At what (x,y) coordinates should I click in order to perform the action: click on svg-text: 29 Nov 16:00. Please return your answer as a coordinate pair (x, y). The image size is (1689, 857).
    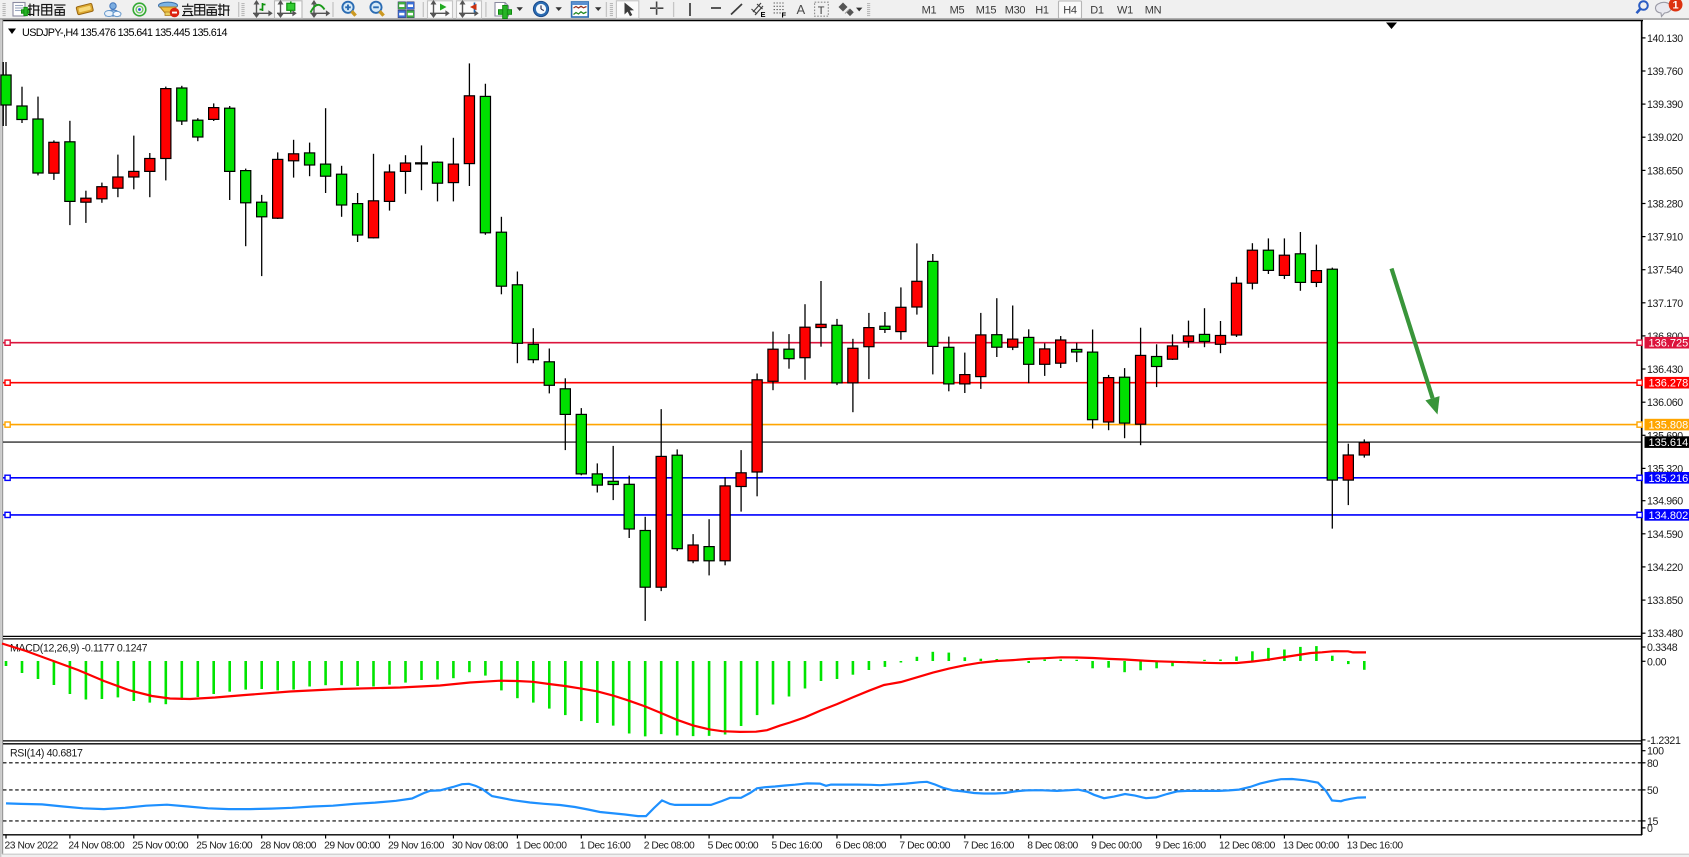
    Looking at the image, I should click on (416, 846).